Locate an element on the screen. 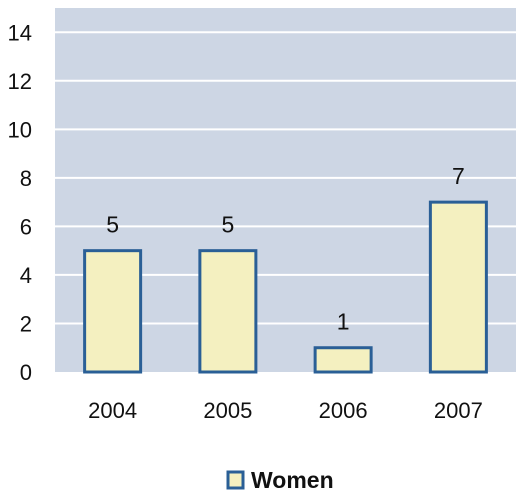 The height and width of the screenshot is (499, 524). y-tick-label: 12 is located at coordinates (20, 81).